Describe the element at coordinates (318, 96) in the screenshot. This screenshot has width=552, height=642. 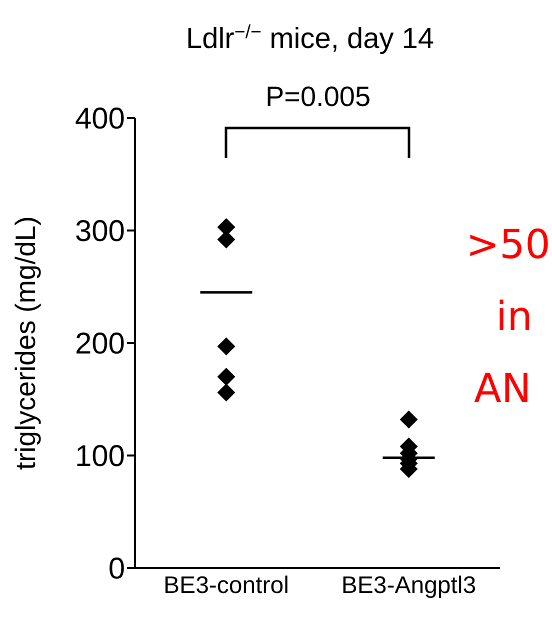
I see `text: P=0.005` at that location.